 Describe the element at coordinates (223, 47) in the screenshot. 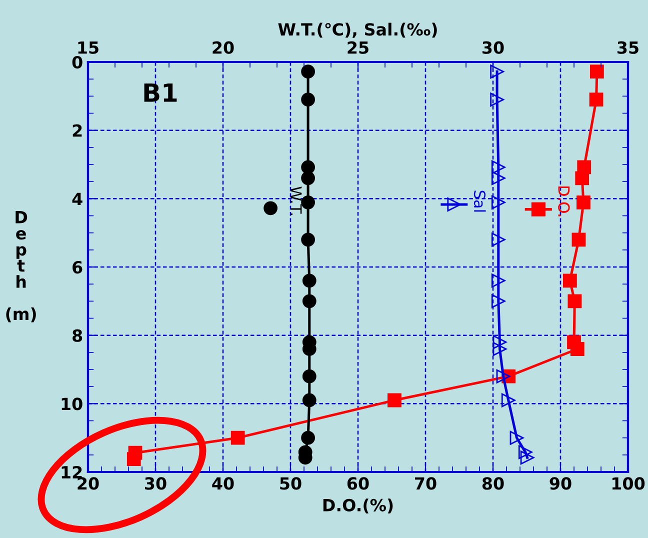

I see `x2-tick-label: 20` at that location.